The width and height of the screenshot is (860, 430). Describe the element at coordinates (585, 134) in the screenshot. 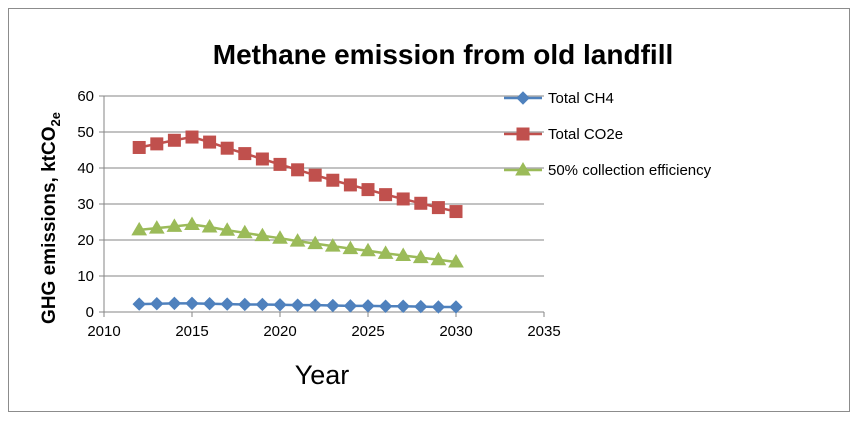

I see `legend-label: Total CO2e` at that location.